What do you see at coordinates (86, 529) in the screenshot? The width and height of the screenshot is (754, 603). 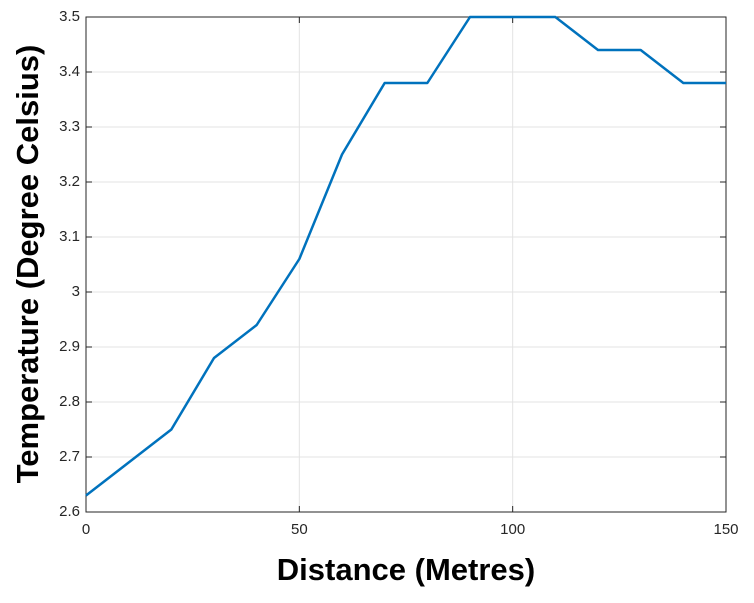 I see `x-tick-label: 0` at bounding box center [86, 529].